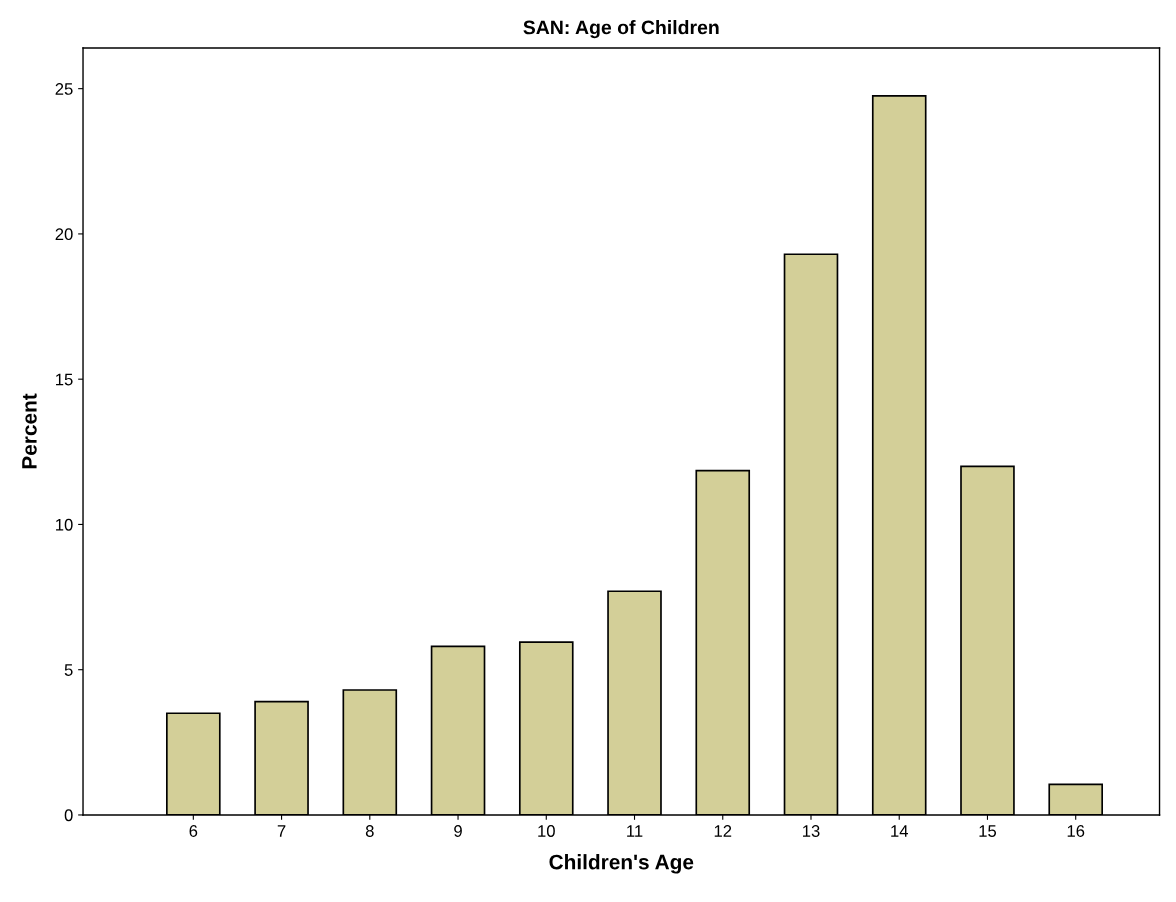 The width and height of the screenshot is (1176, 902). I want to click on x-tick-label: 8, so click(369, 831).